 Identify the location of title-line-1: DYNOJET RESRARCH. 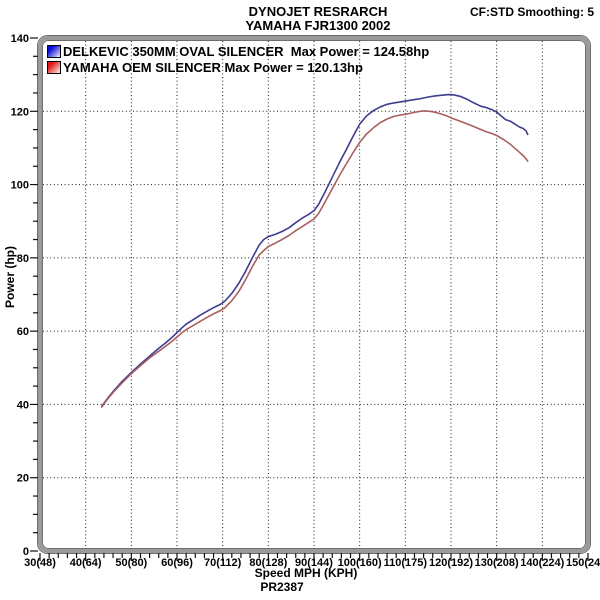
(318, 11).